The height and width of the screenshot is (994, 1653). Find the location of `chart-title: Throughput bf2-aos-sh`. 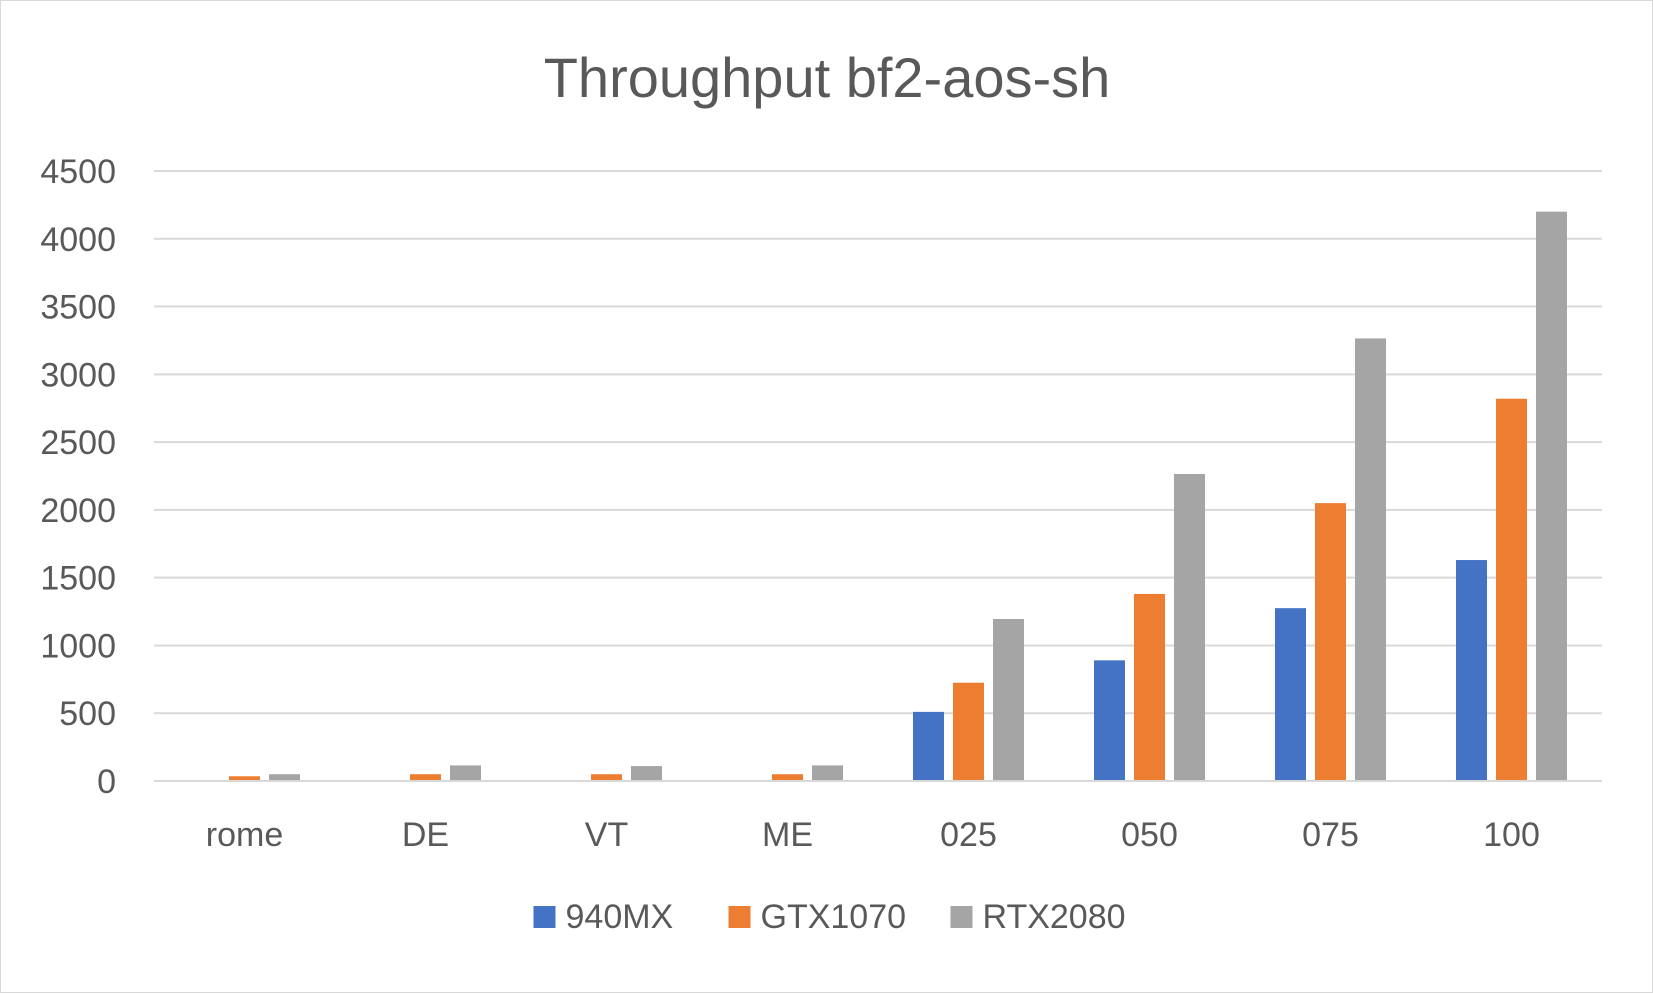

chart-title: Throughput bf2-aos-sh is located at coordinates (827, 77).